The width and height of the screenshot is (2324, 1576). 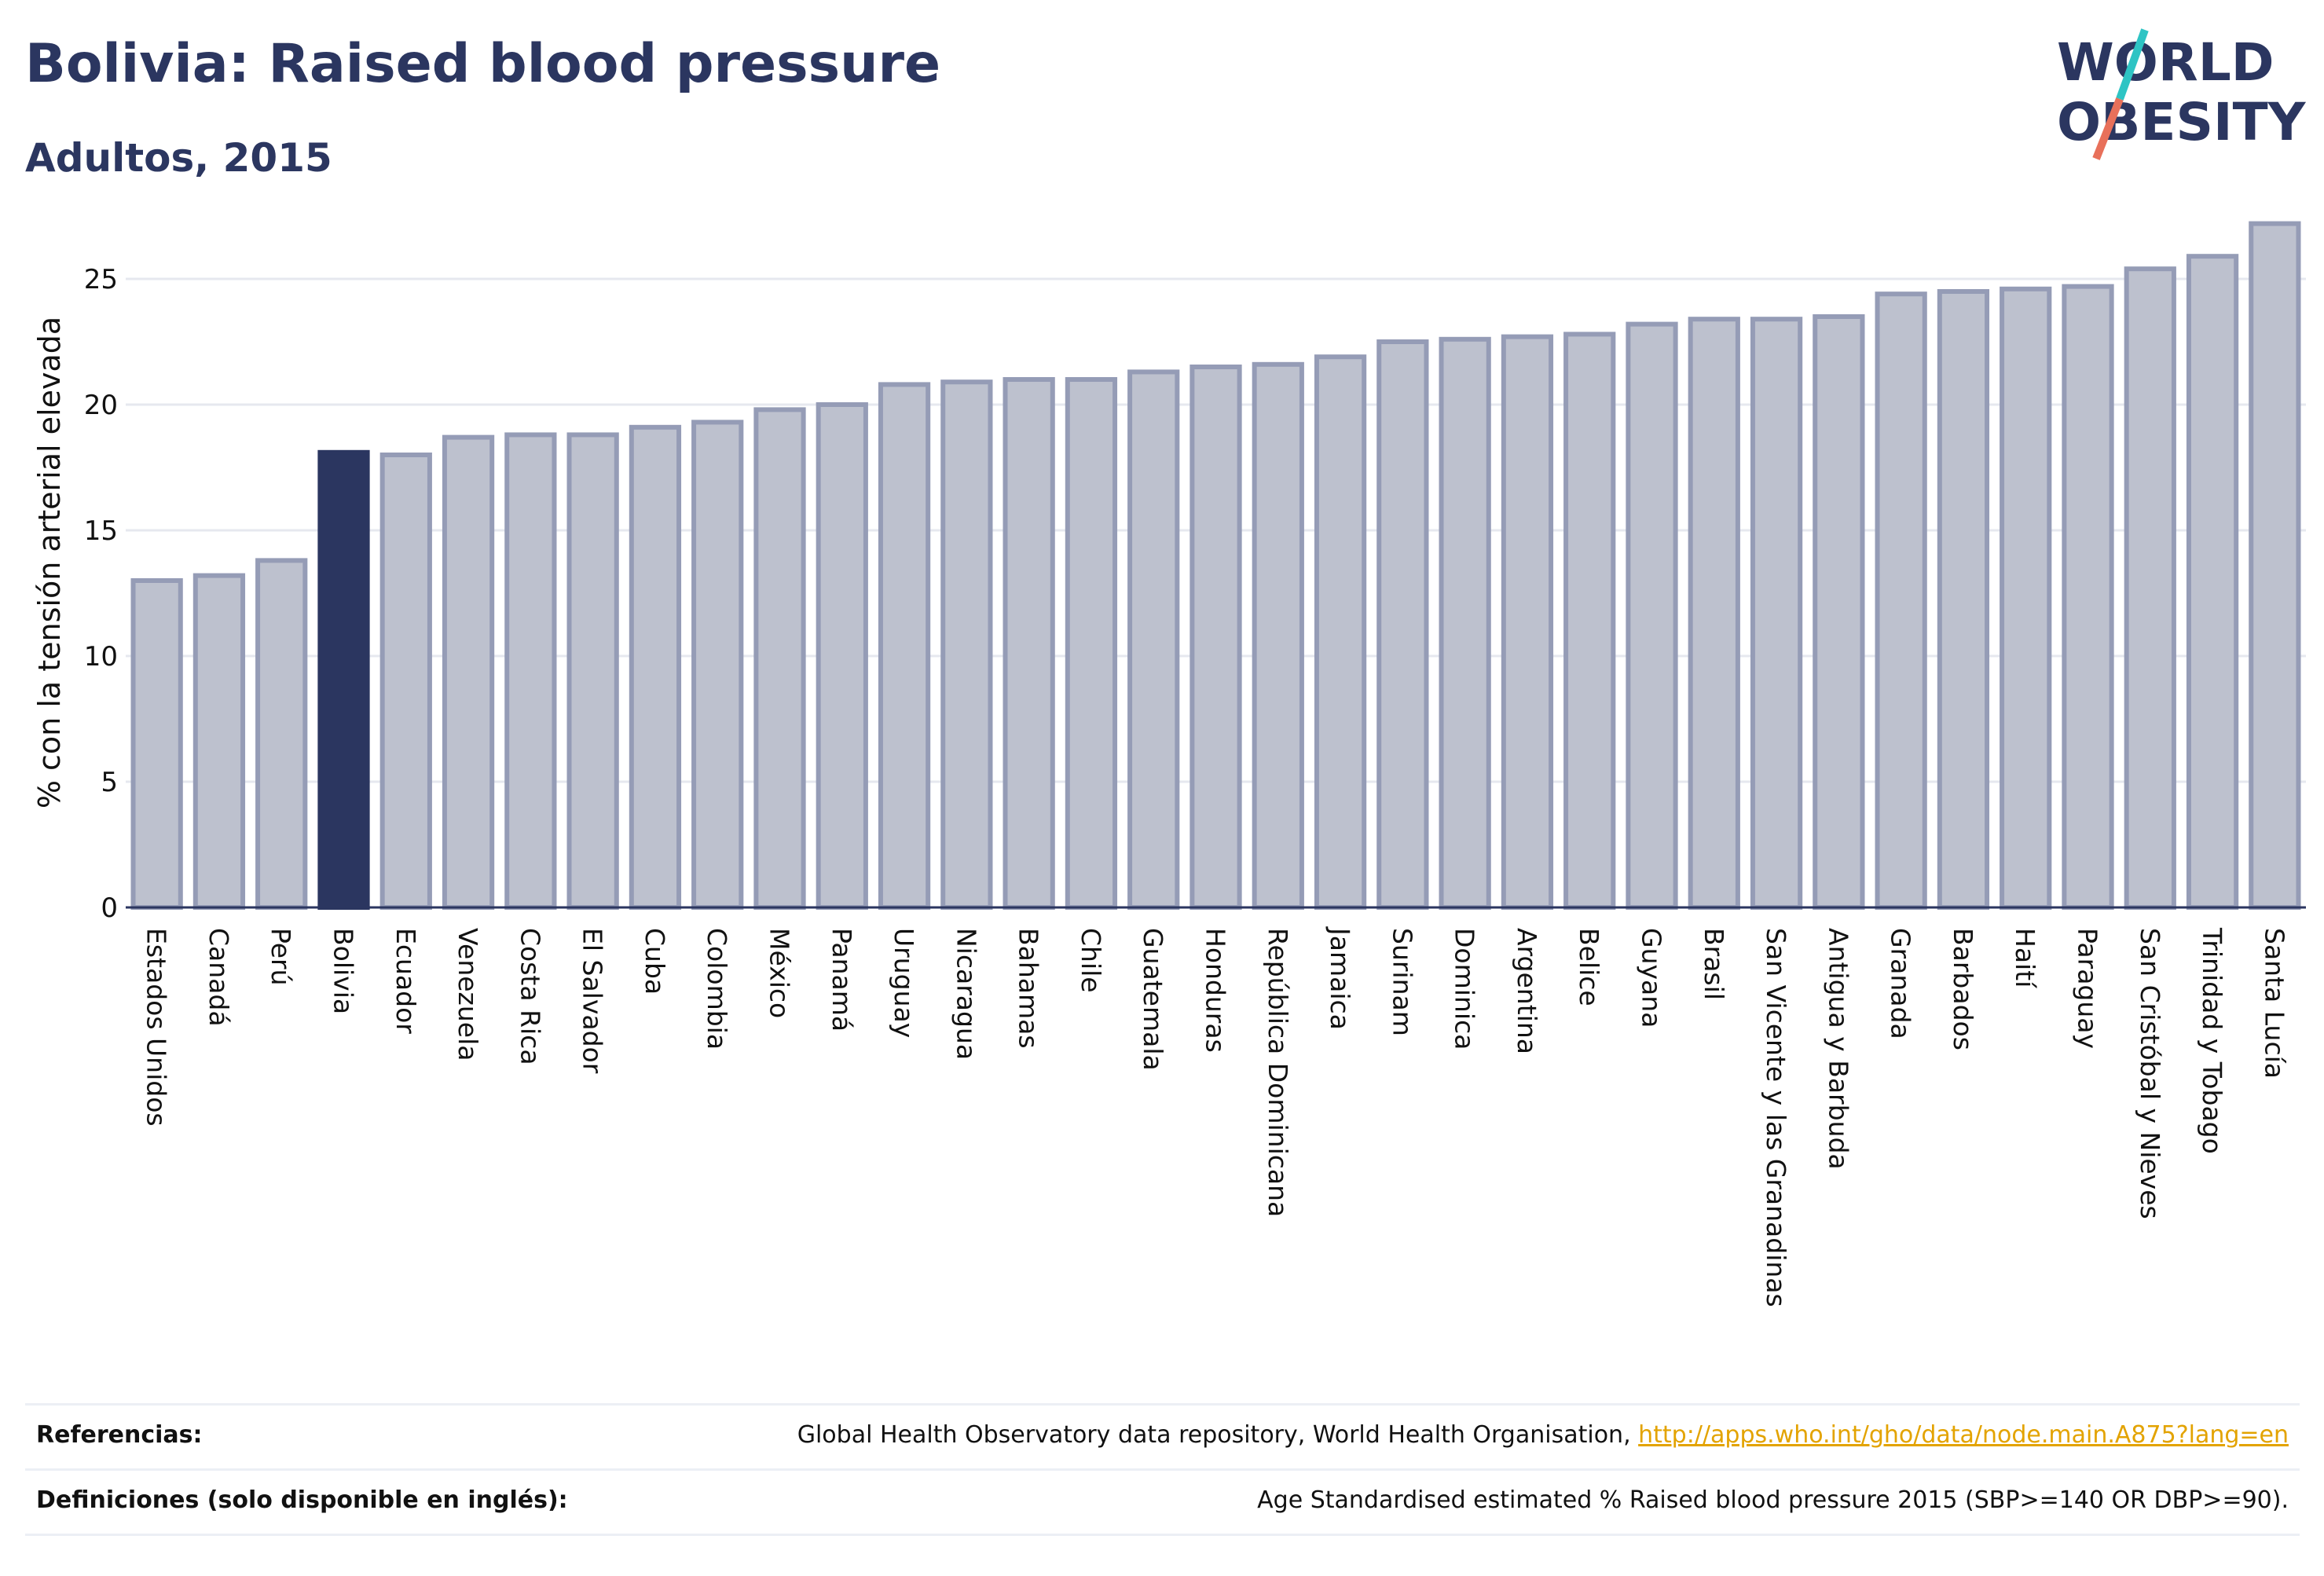 What do you see at coordinates (1652, 616) in the screenshot?
I see `bar-guyana` at bounding box center [1652, 616].